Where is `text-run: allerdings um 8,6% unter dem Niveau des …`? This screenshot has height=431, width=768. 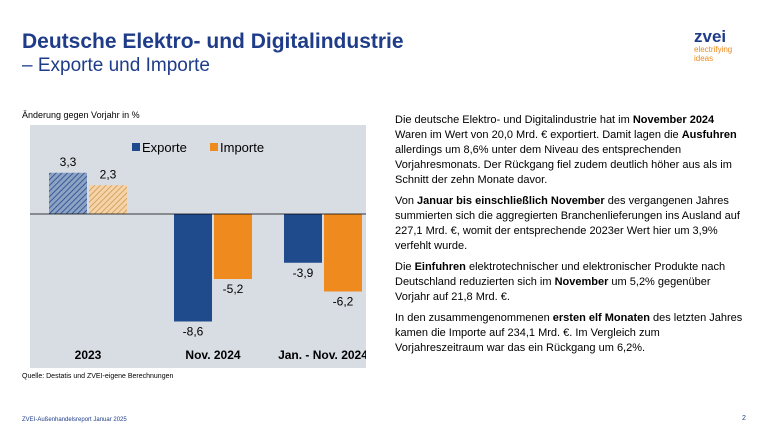
text-run: allerdings um 8,6% unter dem Niveau des … is located at coordinates (563, 165).